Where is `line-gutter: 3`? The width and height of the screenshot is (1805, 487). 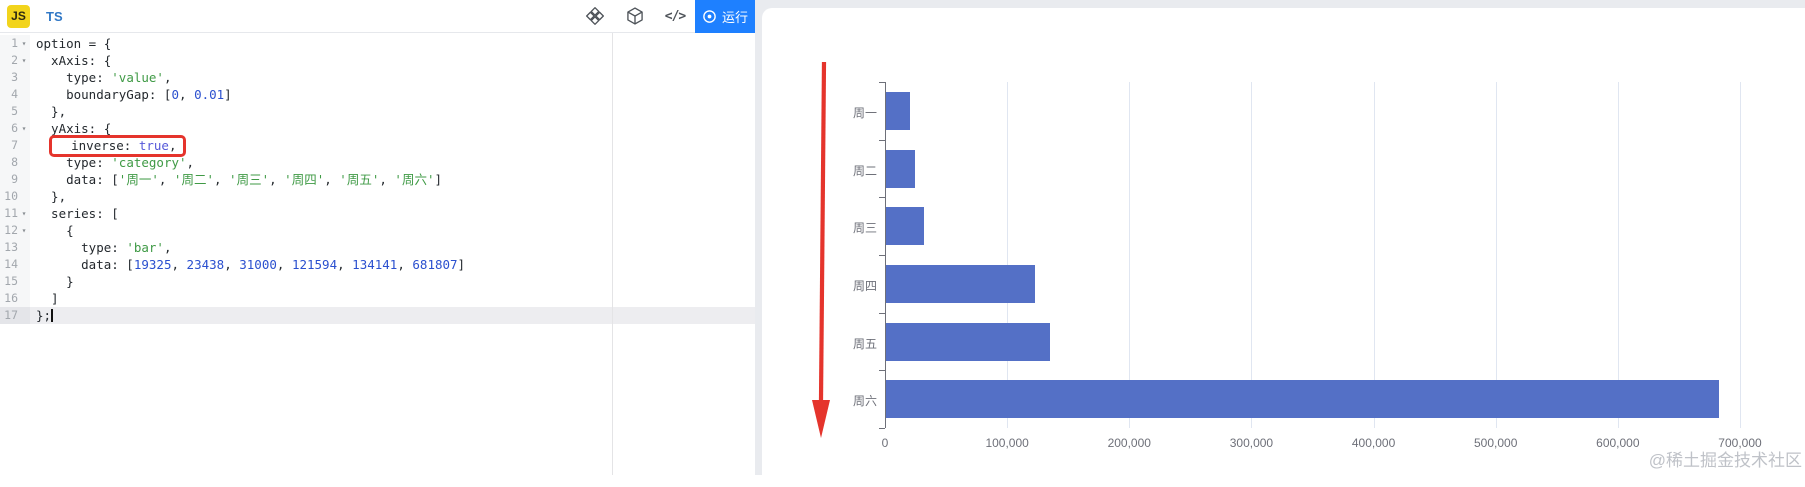
line-gutter: 3 is located at coordinates (15, 77).